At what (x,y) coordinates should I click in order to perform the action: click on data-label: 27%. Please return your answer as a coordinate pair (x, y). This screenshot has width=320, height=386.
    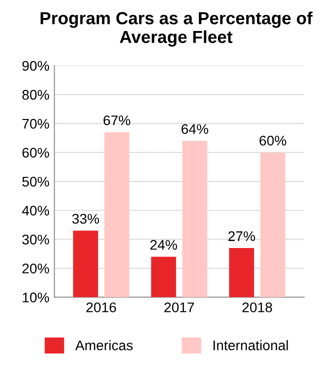
    Looking at the image, I should click on (242, 236).